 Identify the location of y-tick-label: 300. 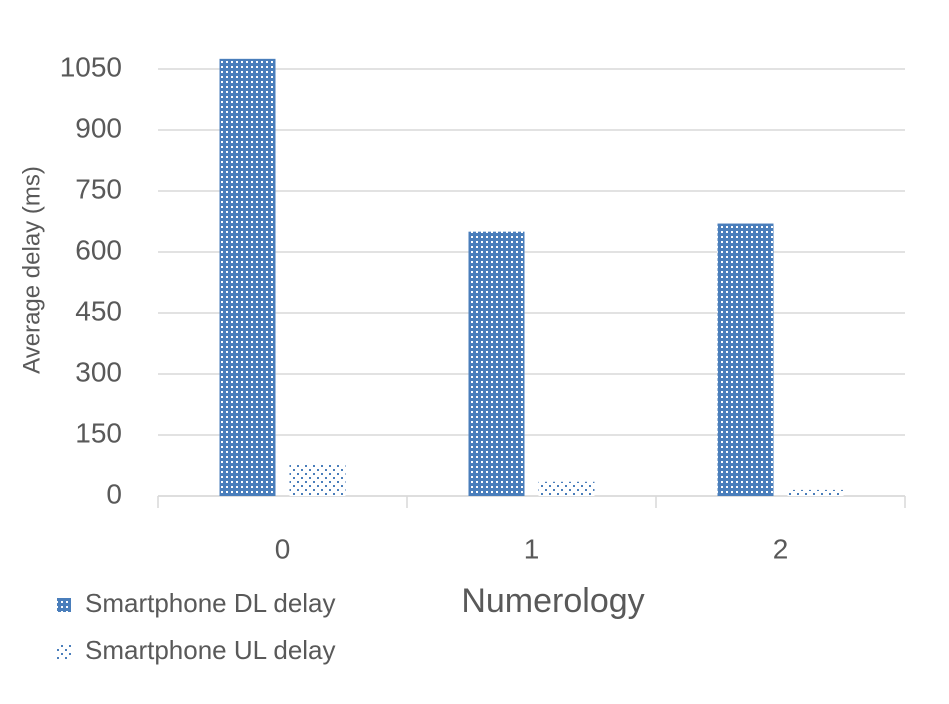
(98, 371).